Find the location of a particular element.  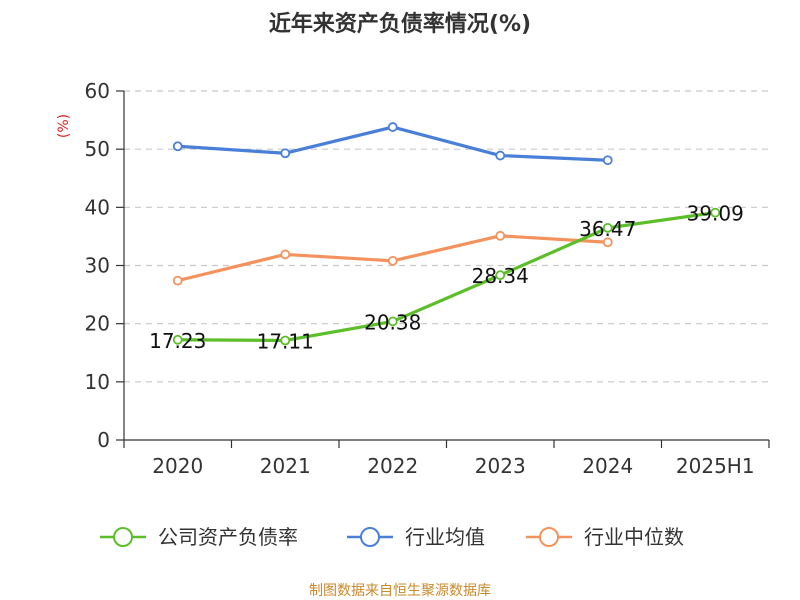

x-tick-label: 2022 is located at coordinates (392, 466).